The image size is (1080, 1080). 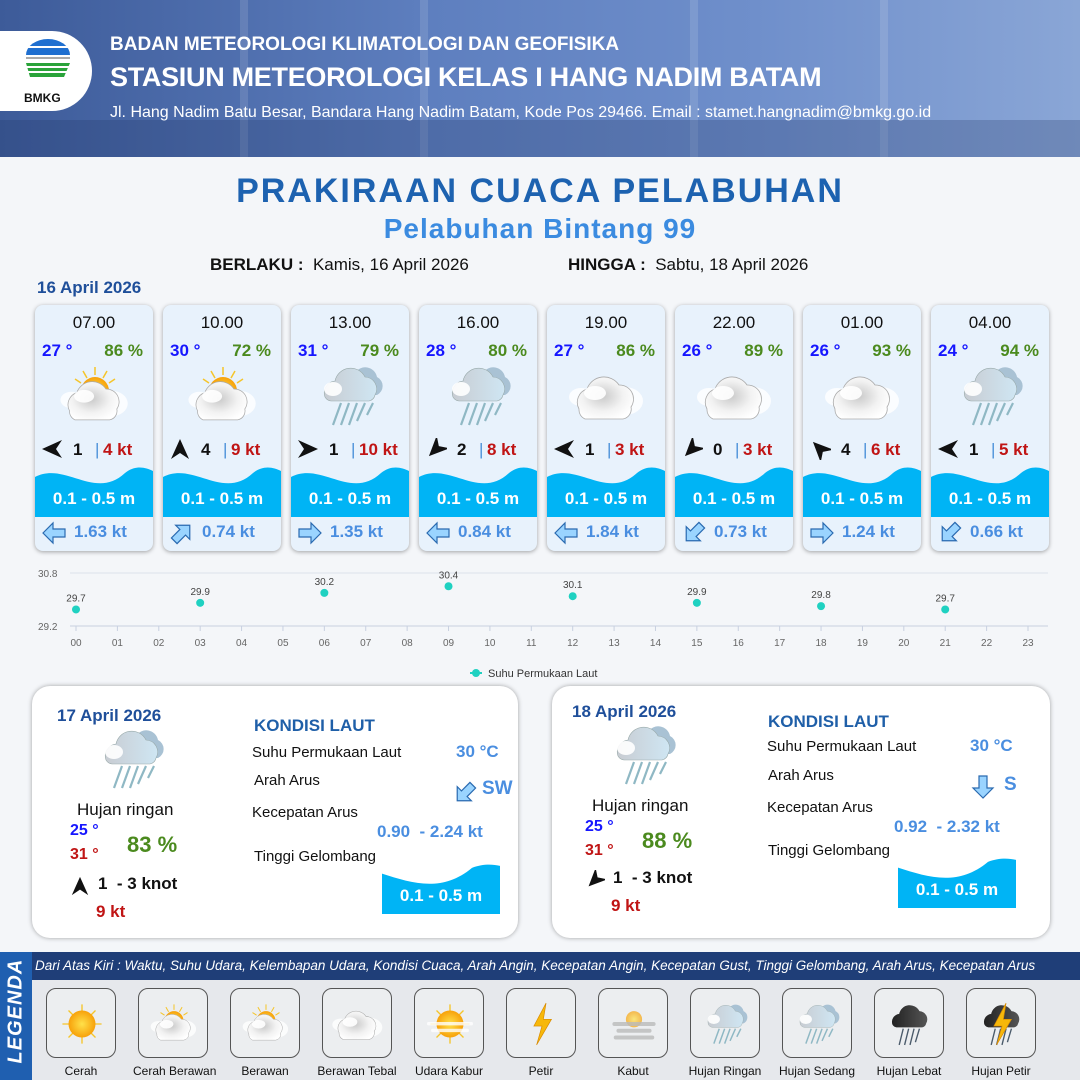 I want to click on hujan-lebat-icon, so click(x=909, y=1025).